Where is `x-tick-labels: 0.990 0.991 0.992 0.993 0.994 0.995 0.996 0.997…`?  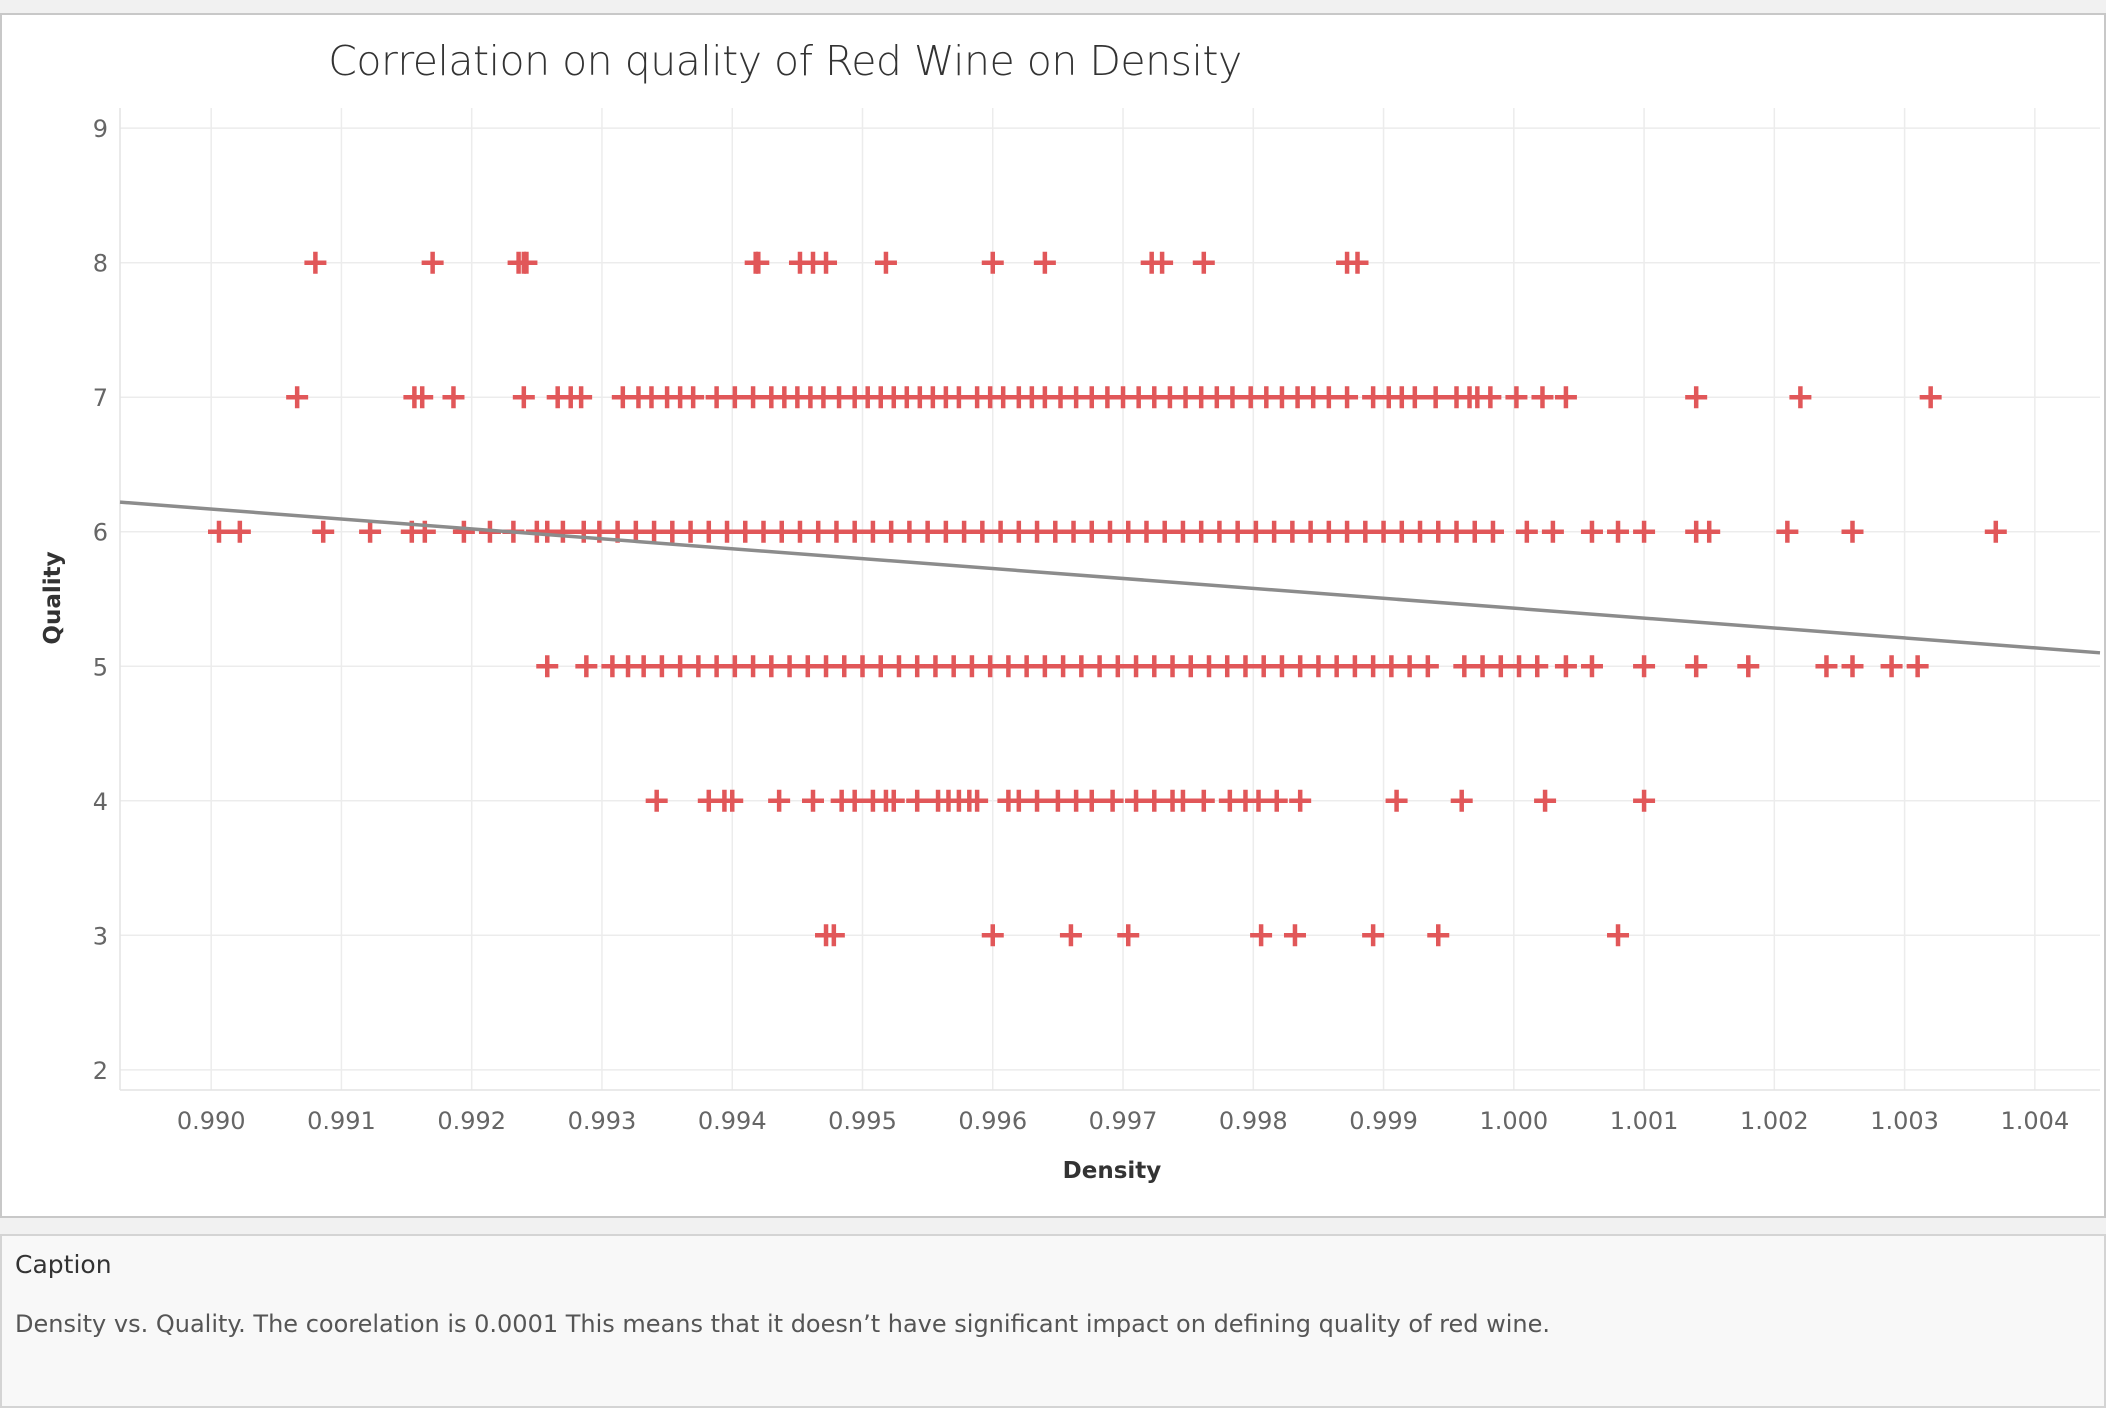 x-tick-labels: 0.990 0.991 0.992 0.993 0.994 0.995 0.996 0.997… is located at coordinates (1123, 1121).